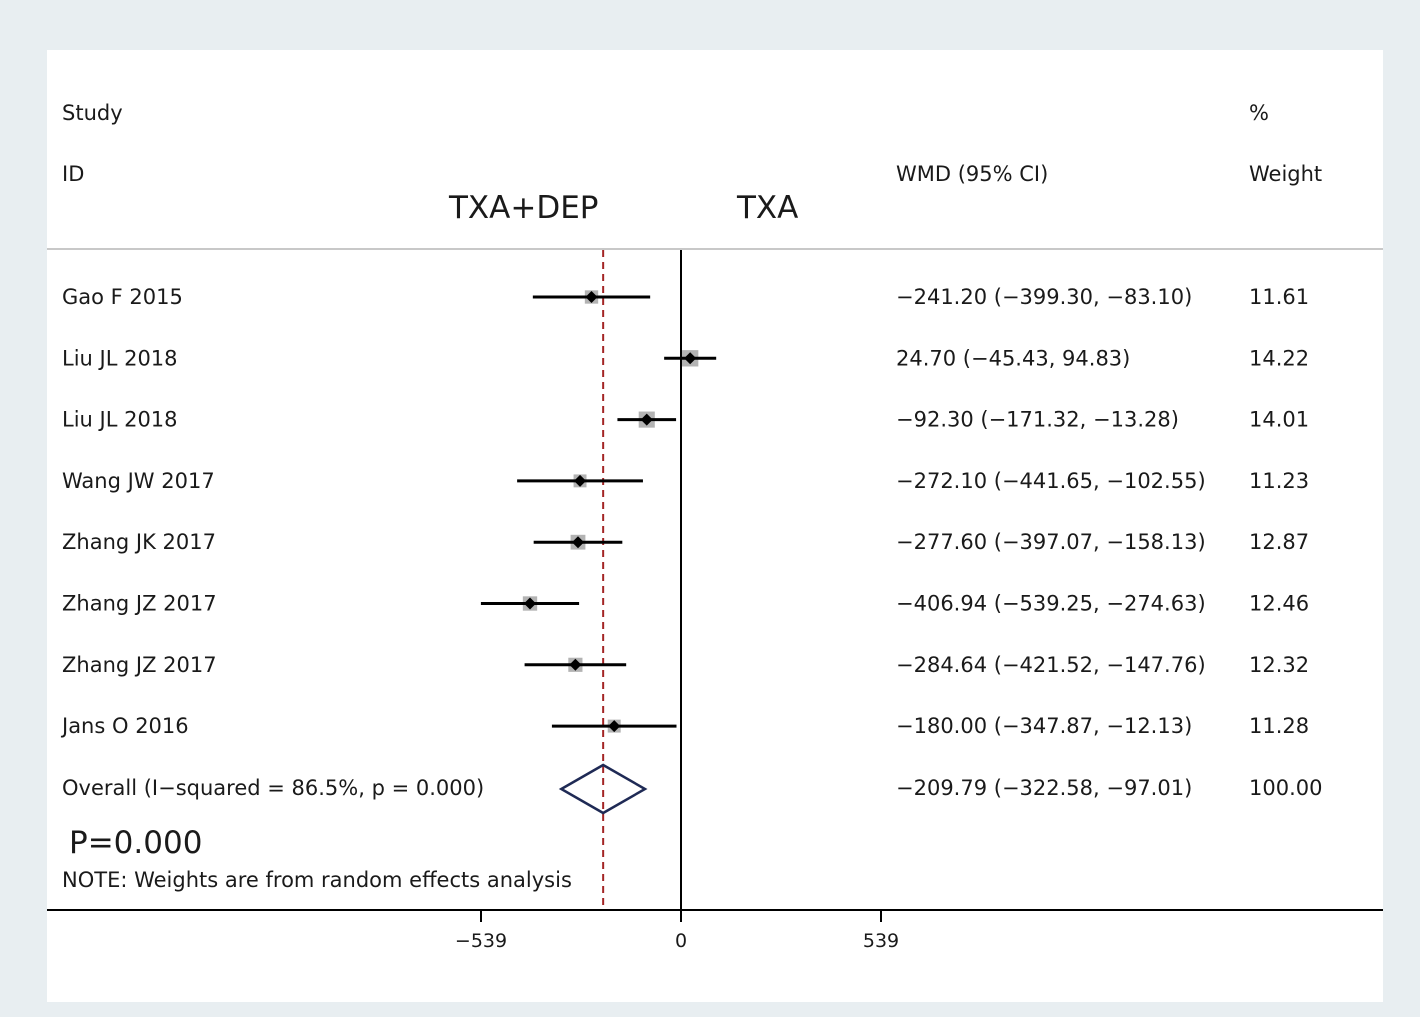 This screenshot has height=1017, width=1420. Describe the element at coordinates (972, 174) in the screenshot. I see `header-effect: WMD (95% CI)` at that location.